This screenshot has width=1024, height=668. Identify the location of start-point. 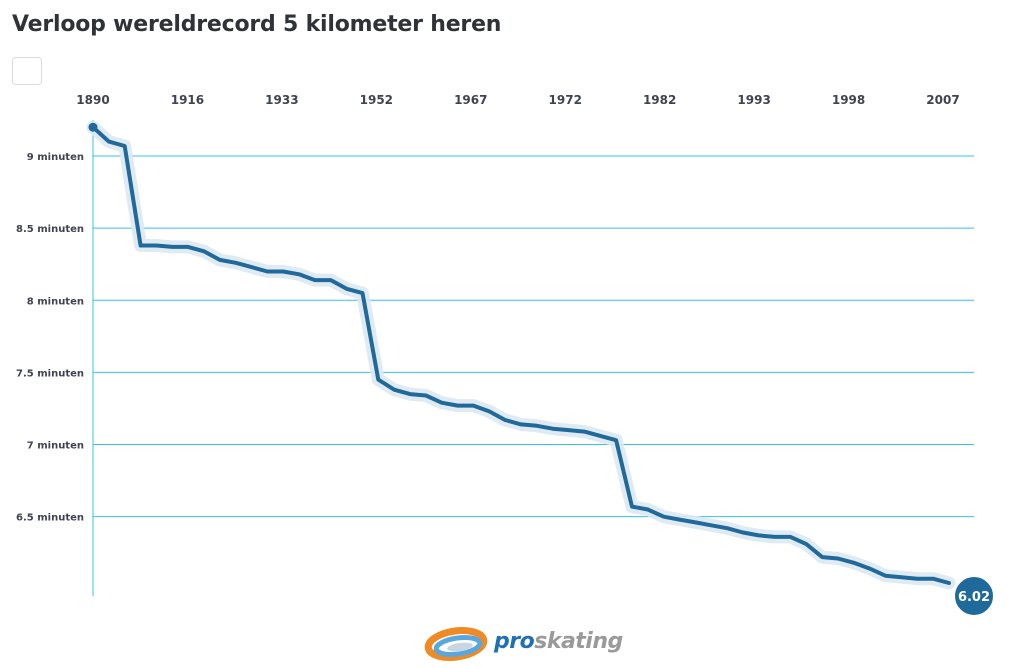
(93, 127).